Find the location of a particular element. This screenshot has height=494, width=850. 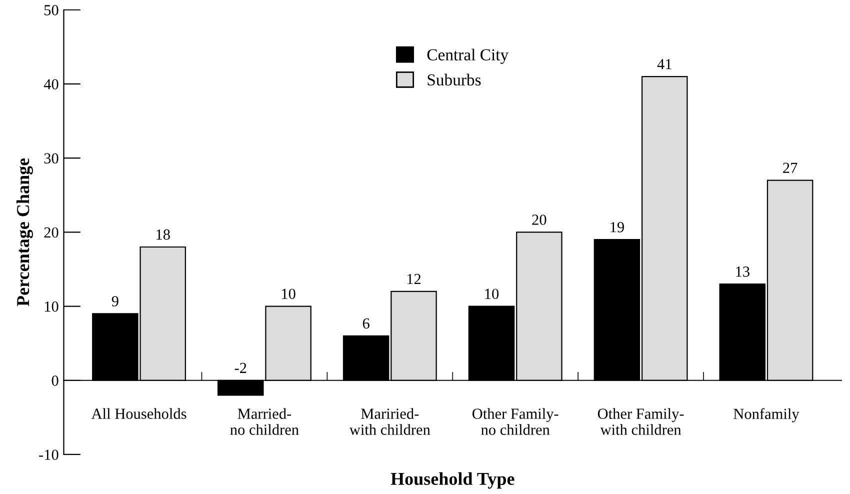

y-tick-label: 0 is located at coordinates (55, 381).